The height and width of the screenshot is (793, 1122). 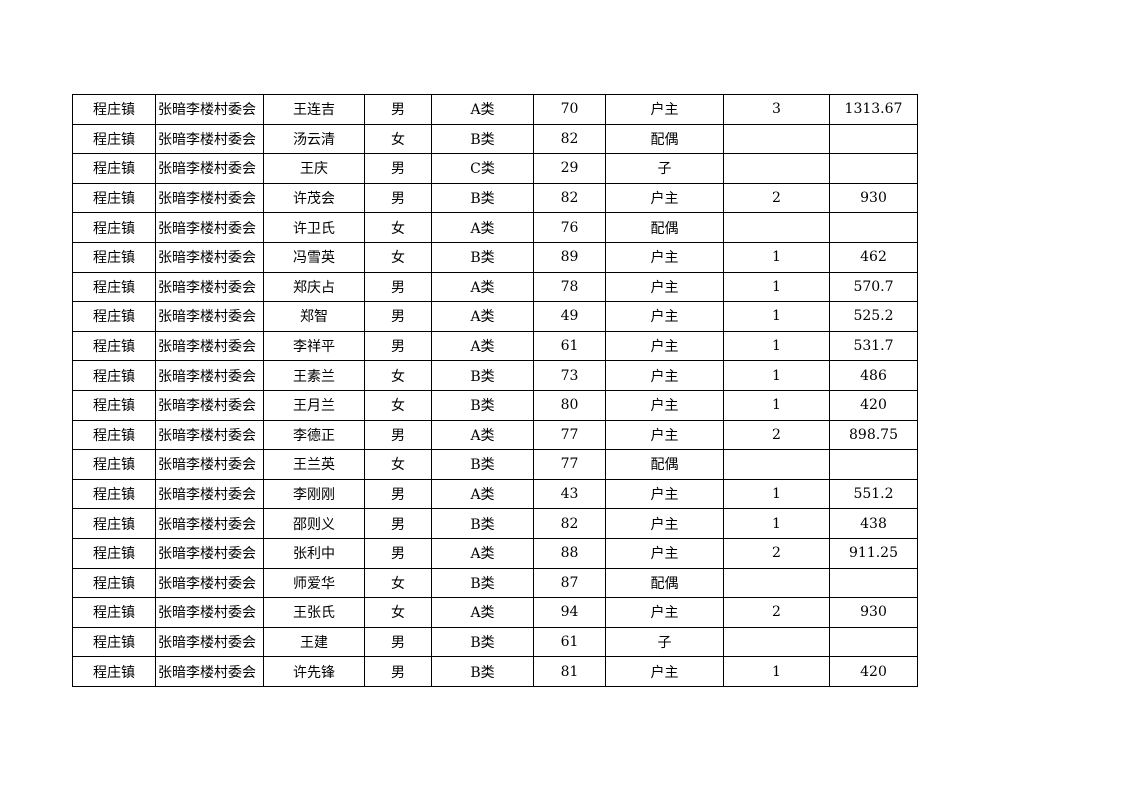 I want to click on cell-amount: 486, so click(x=873, y=375).